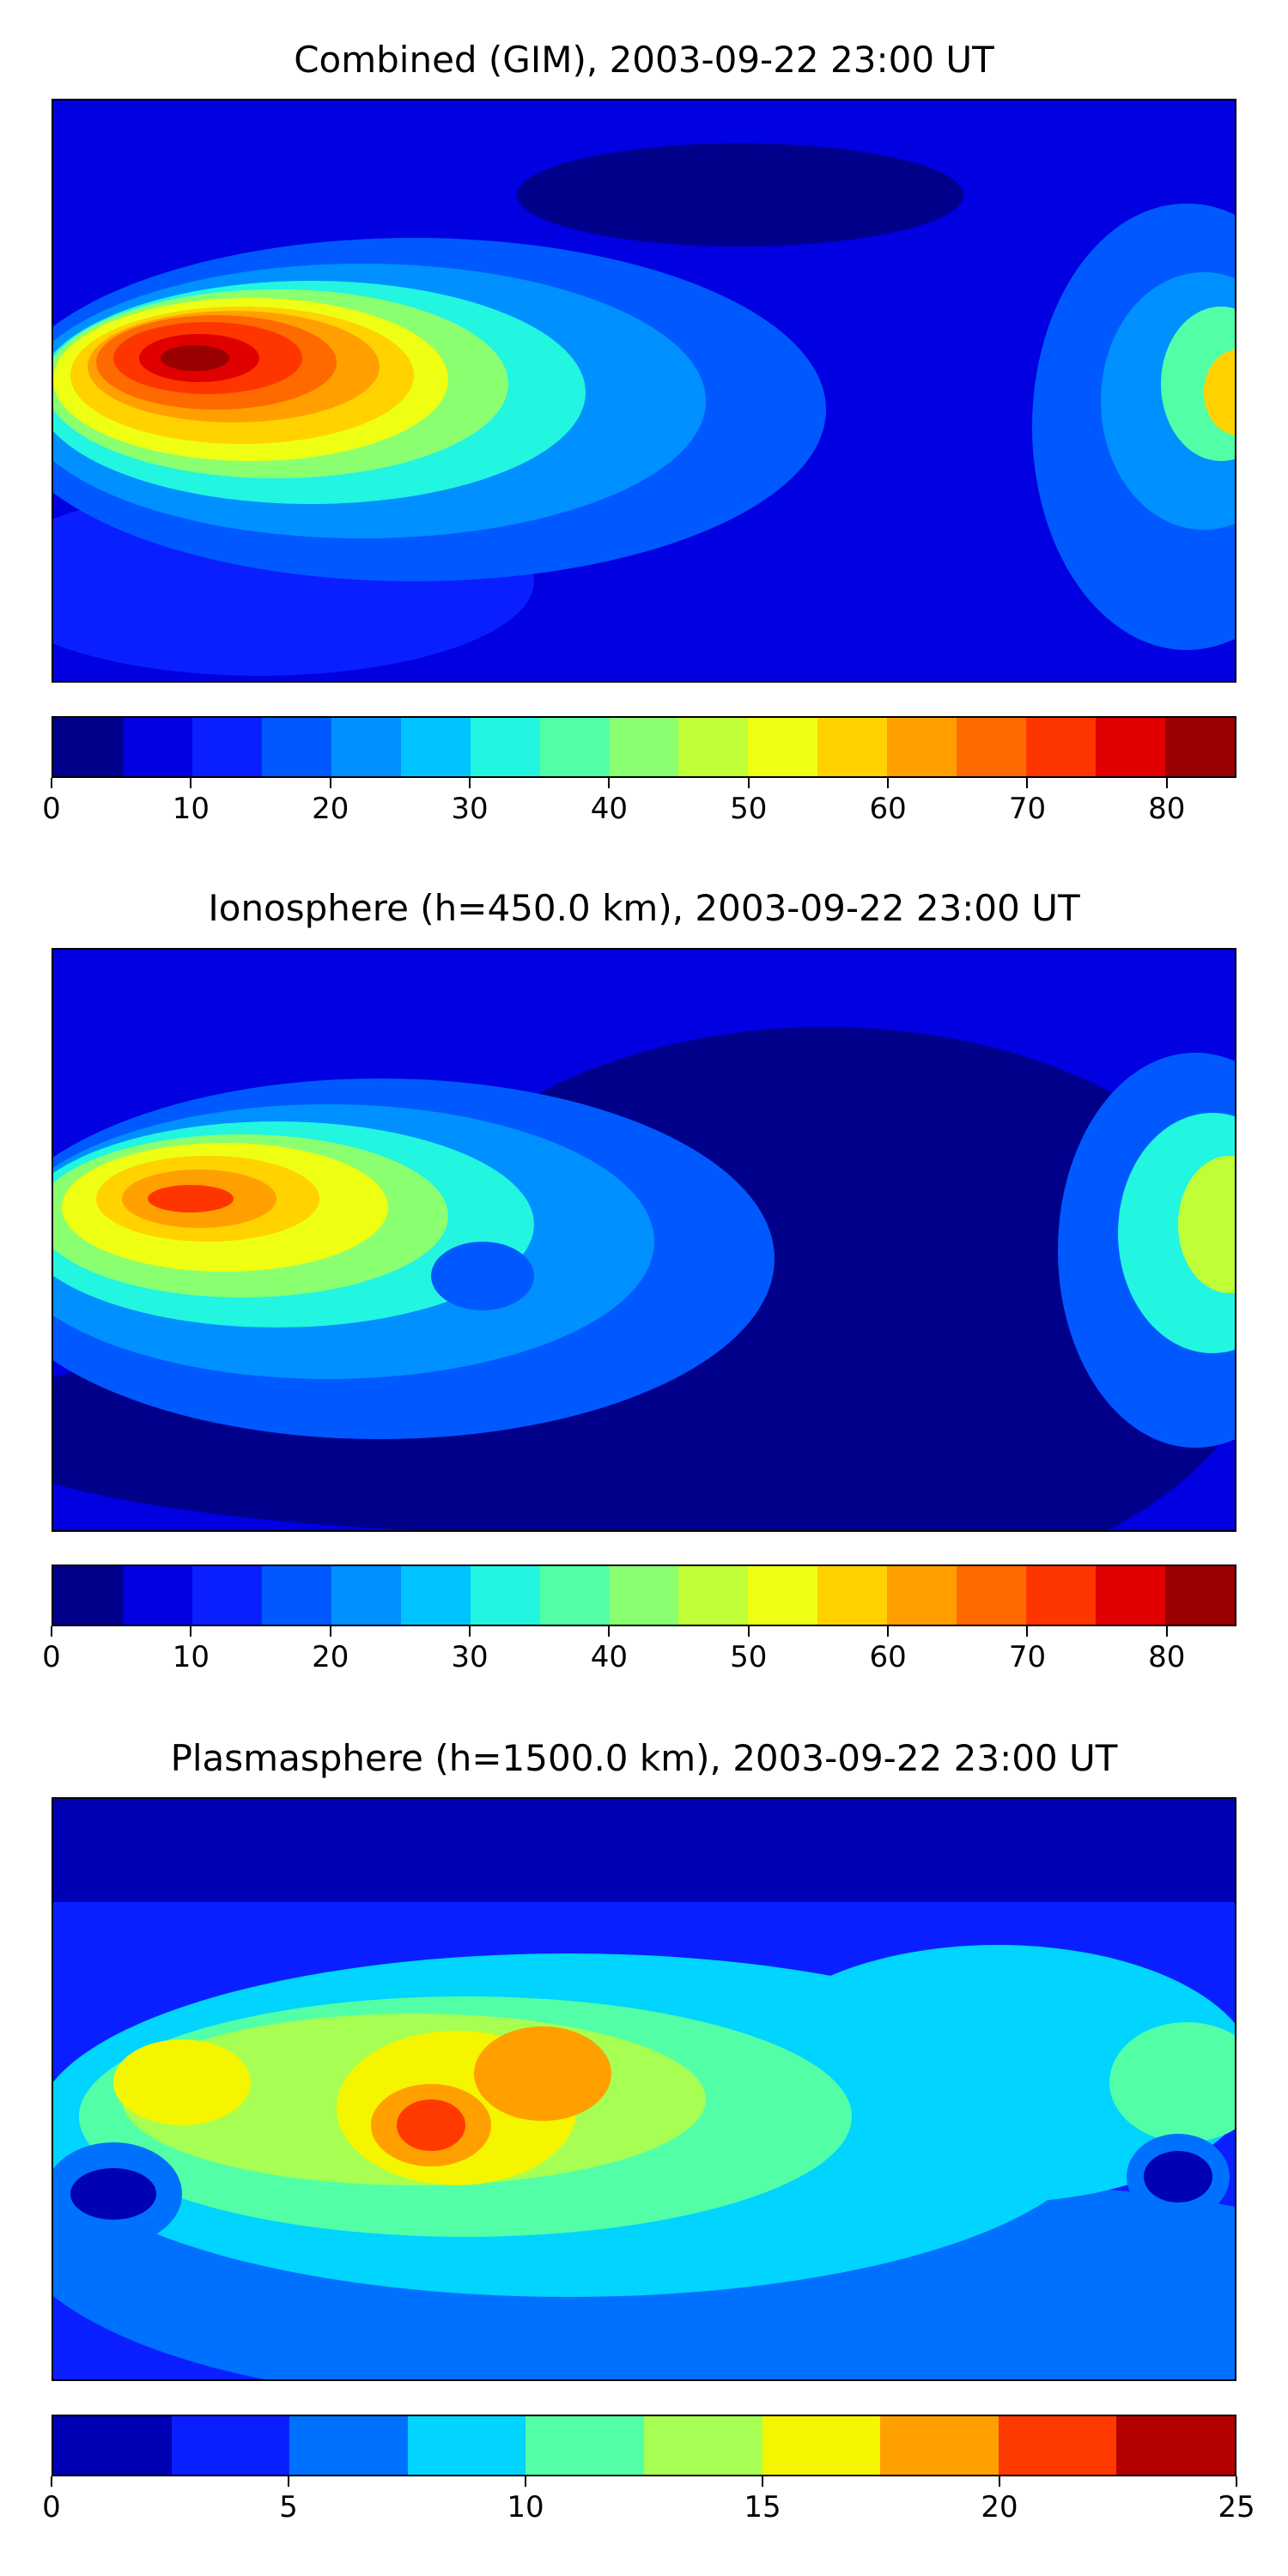  I want to click on colorbar-tick-label: 25, so click(1236, 2507).